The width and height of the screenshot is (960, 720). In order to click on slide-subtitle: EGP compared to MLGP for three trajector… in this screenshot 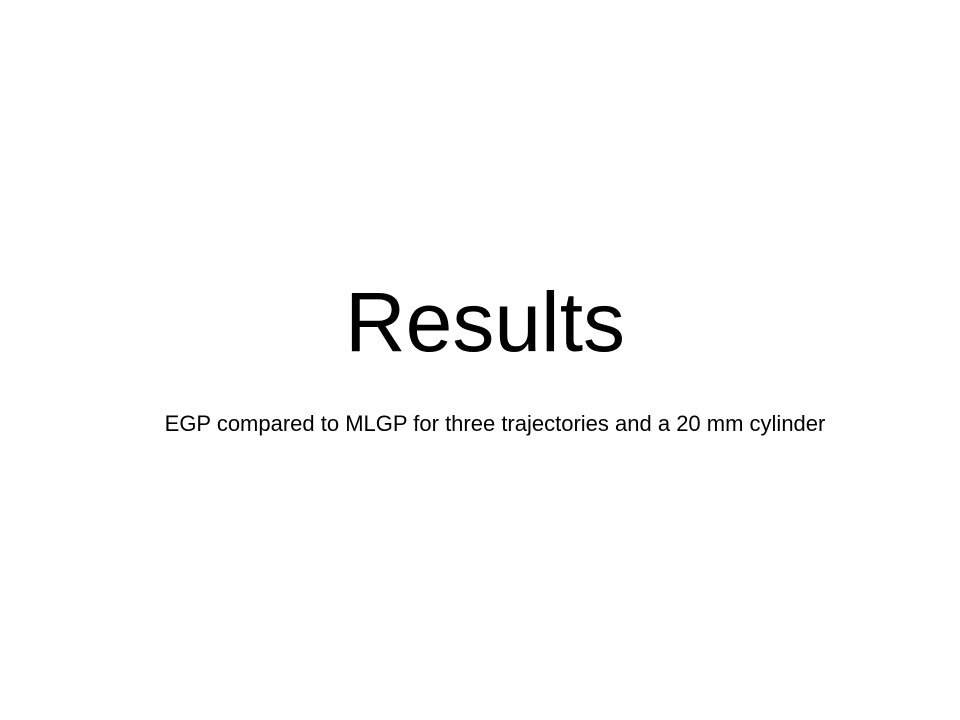, I will do `click(495, 423)`.